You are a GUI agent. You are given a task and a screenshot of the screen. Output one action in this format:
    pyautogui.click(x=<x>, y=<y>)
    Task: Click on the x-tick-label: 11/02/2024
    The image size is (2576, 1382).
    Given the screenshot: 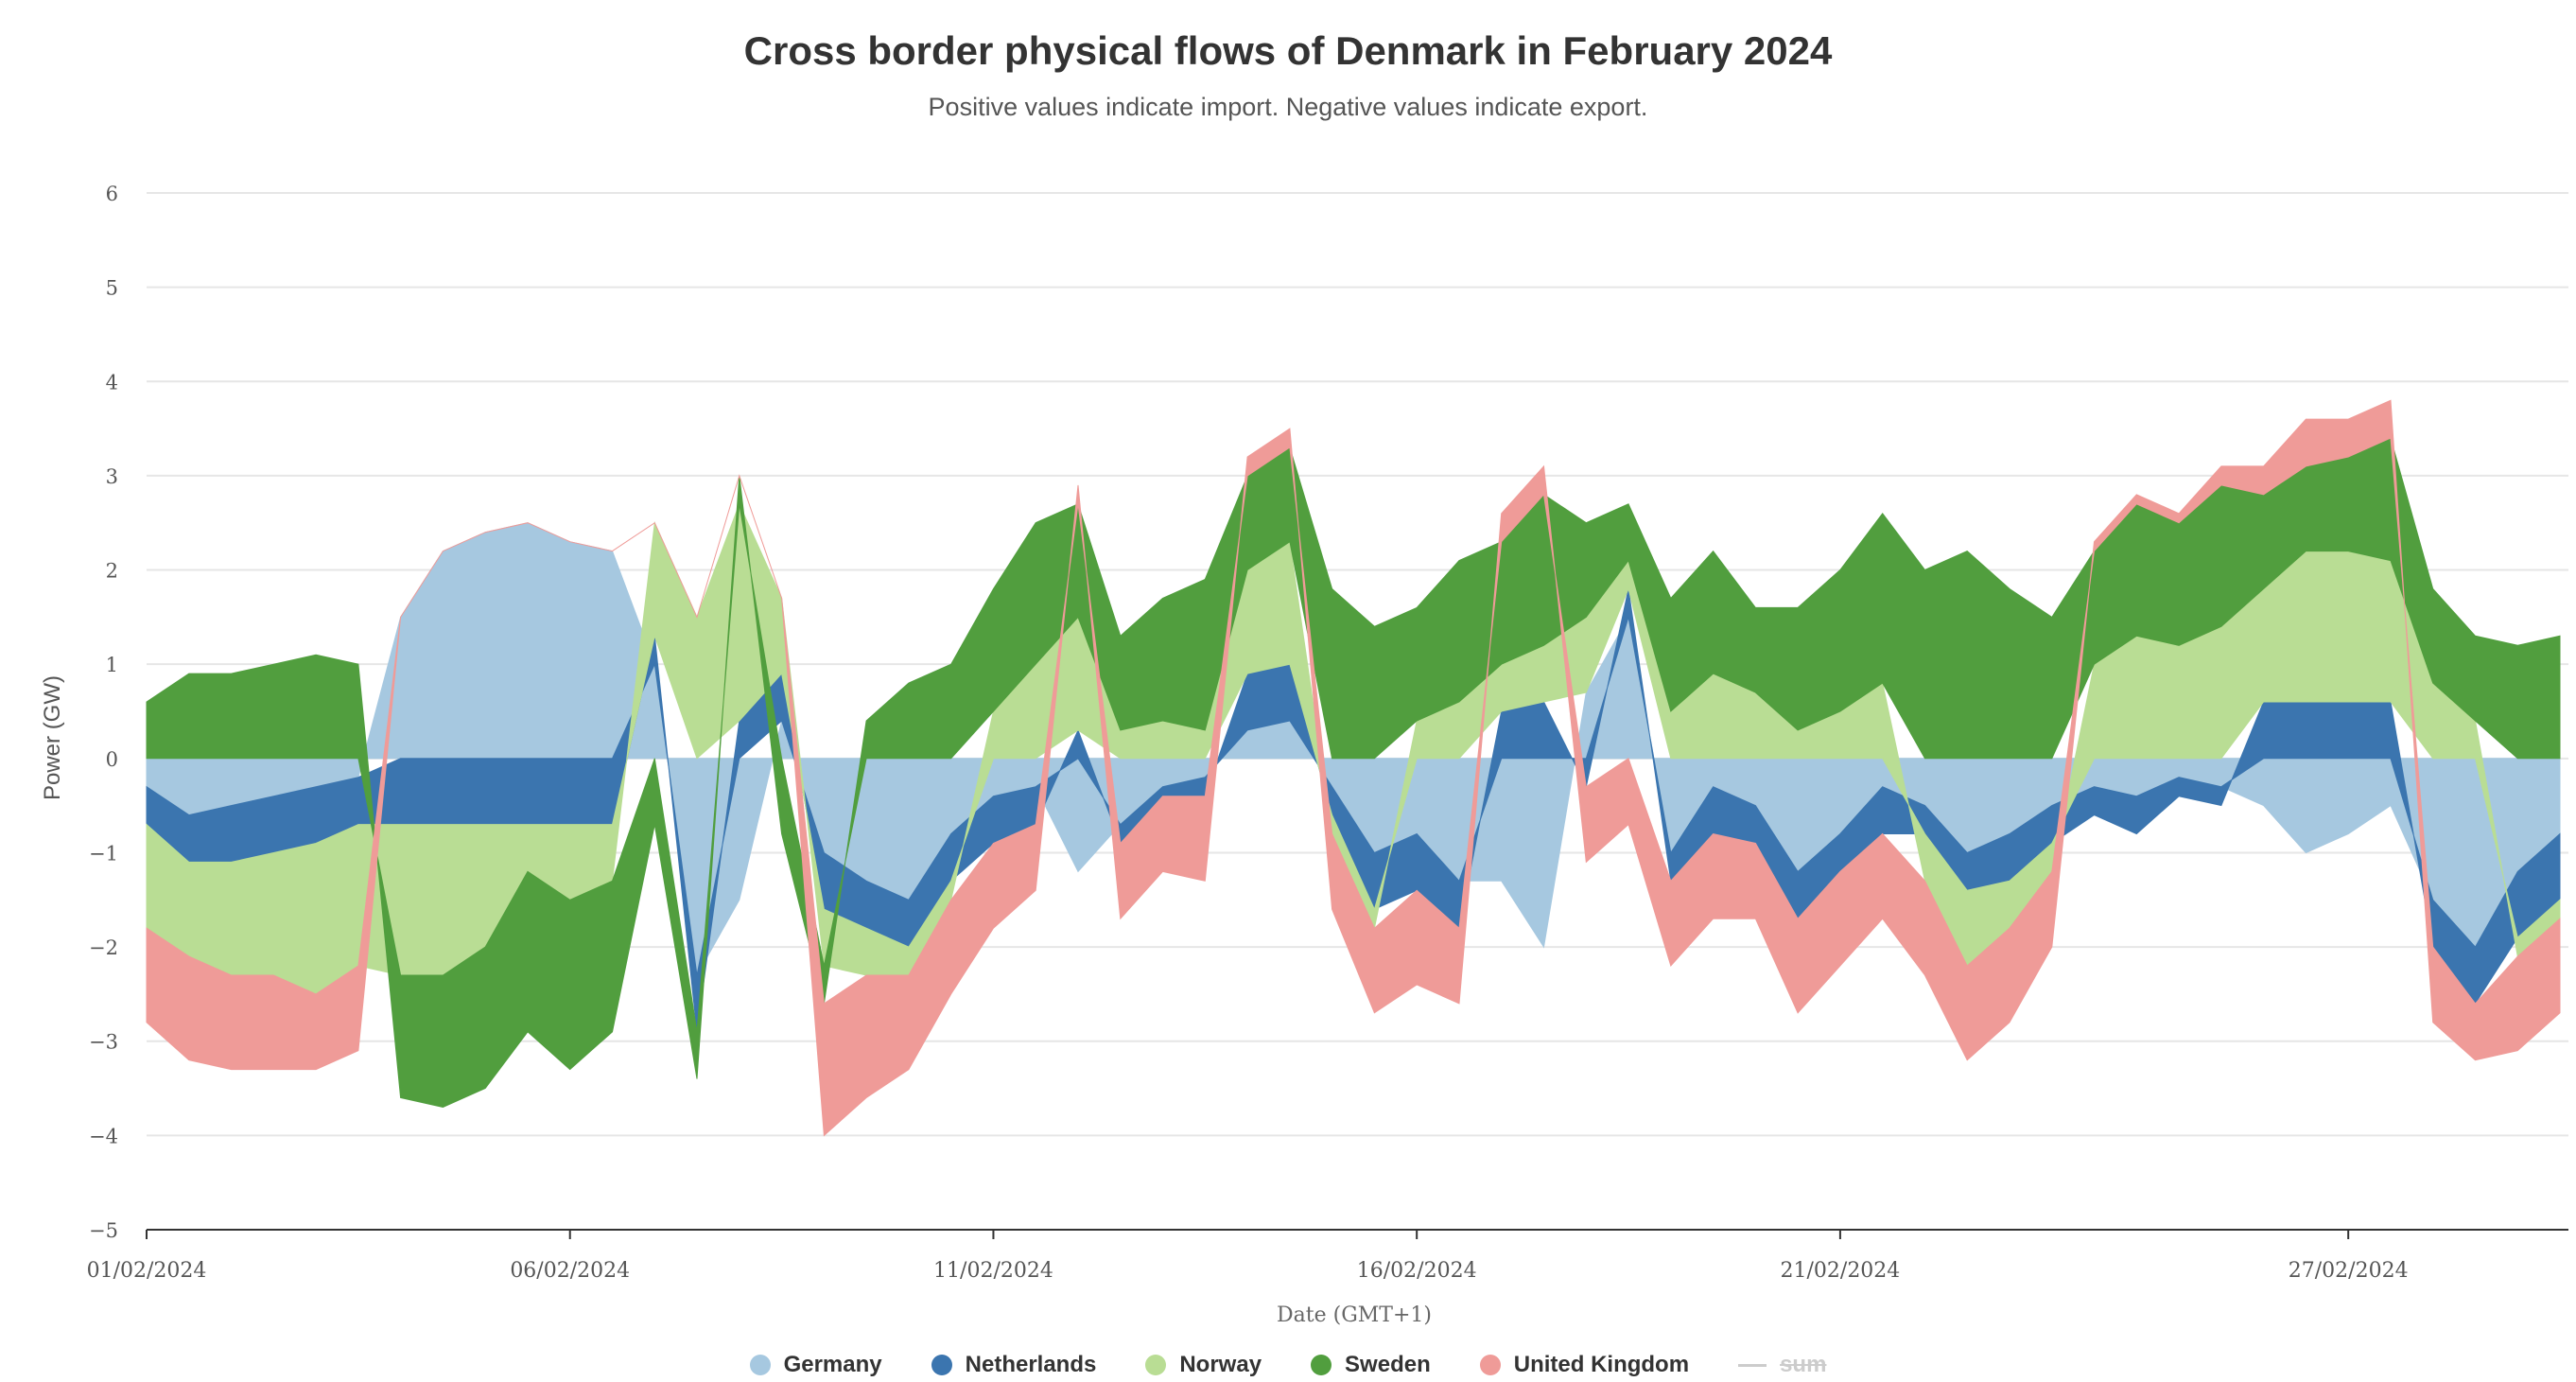 What is the action you would take?
    pyautogui.click(x=993, y=1271)
    